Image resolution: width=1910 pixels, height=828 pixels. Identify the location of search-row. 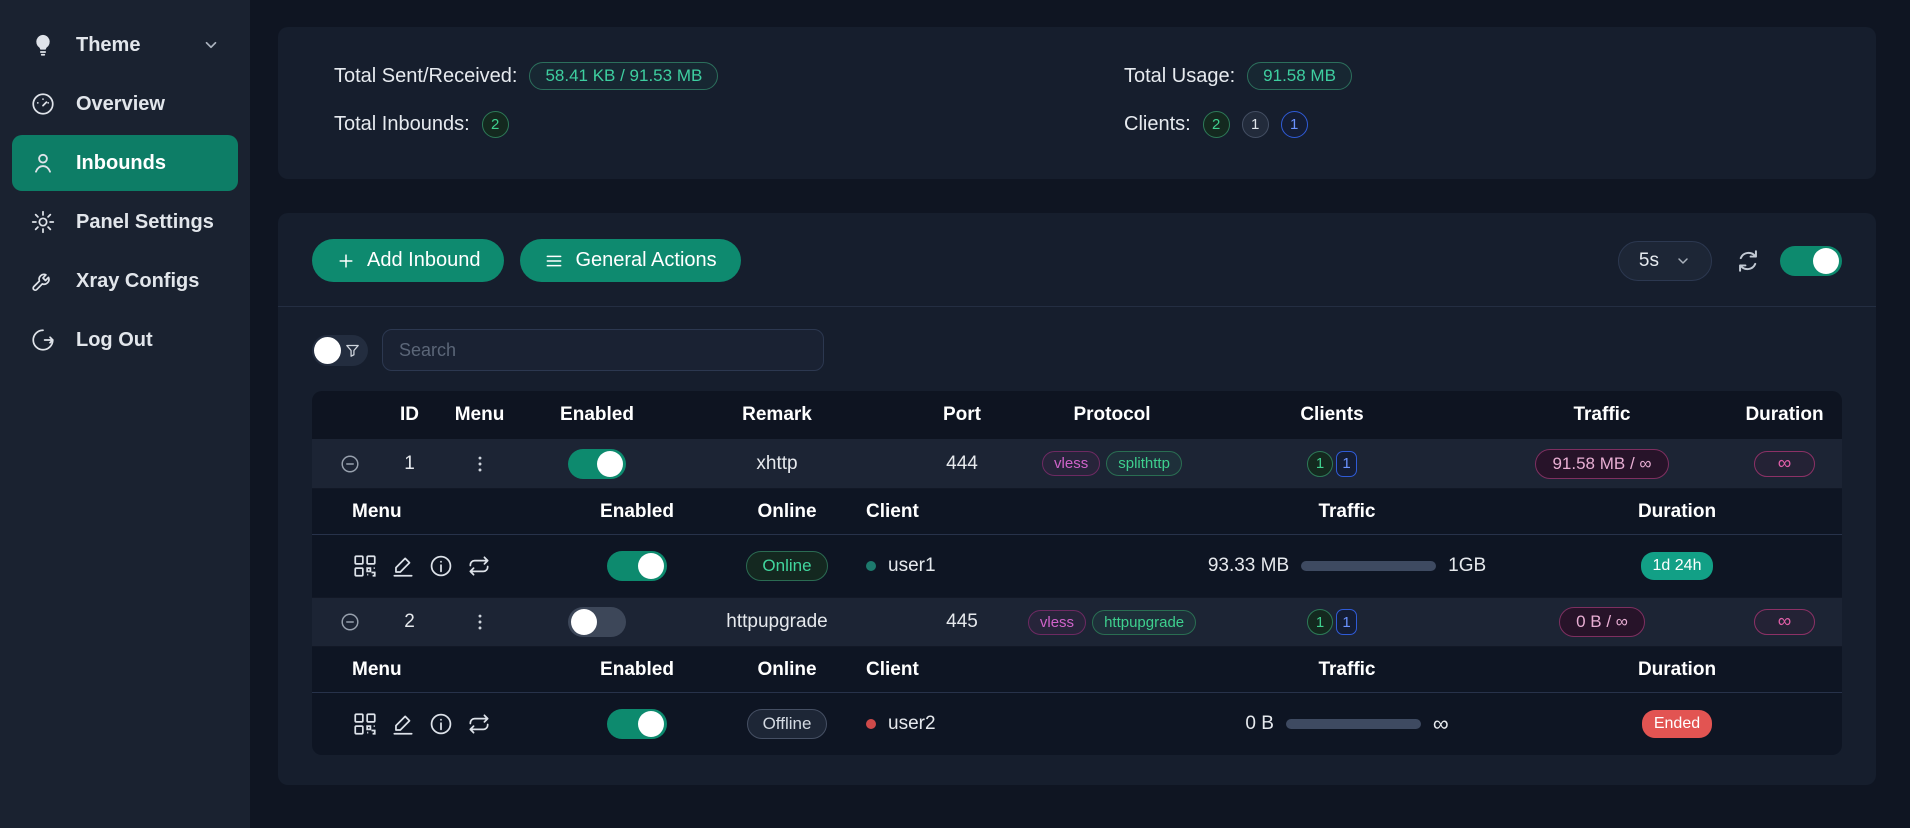
(1077, 350).